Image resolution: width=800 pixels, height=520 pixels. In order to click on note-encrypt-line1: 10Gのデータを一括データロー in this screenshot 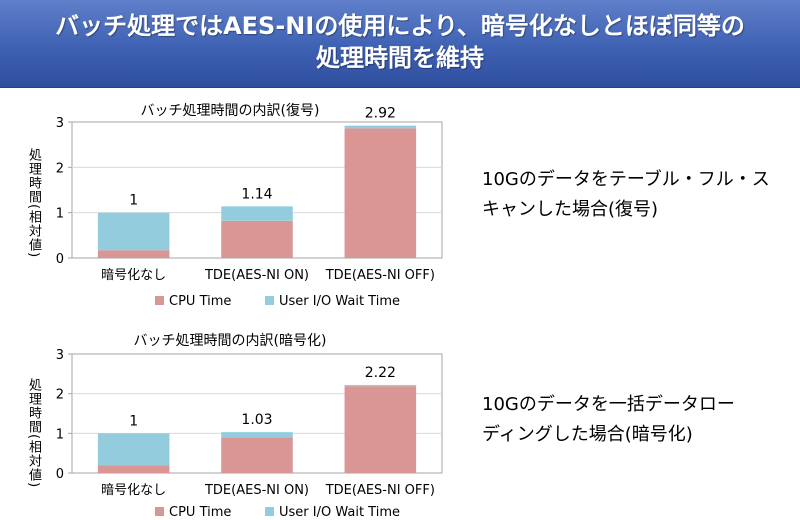, I will do `click(608, 404)`.